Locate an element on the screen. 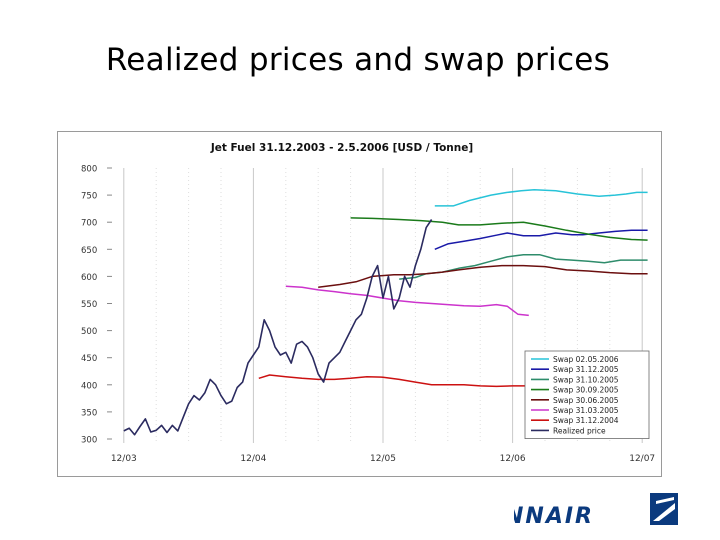 Image resolution: width=720 pixels, height=540 pixels. y-tick-label: 500 is located at coordinates (89, 332).